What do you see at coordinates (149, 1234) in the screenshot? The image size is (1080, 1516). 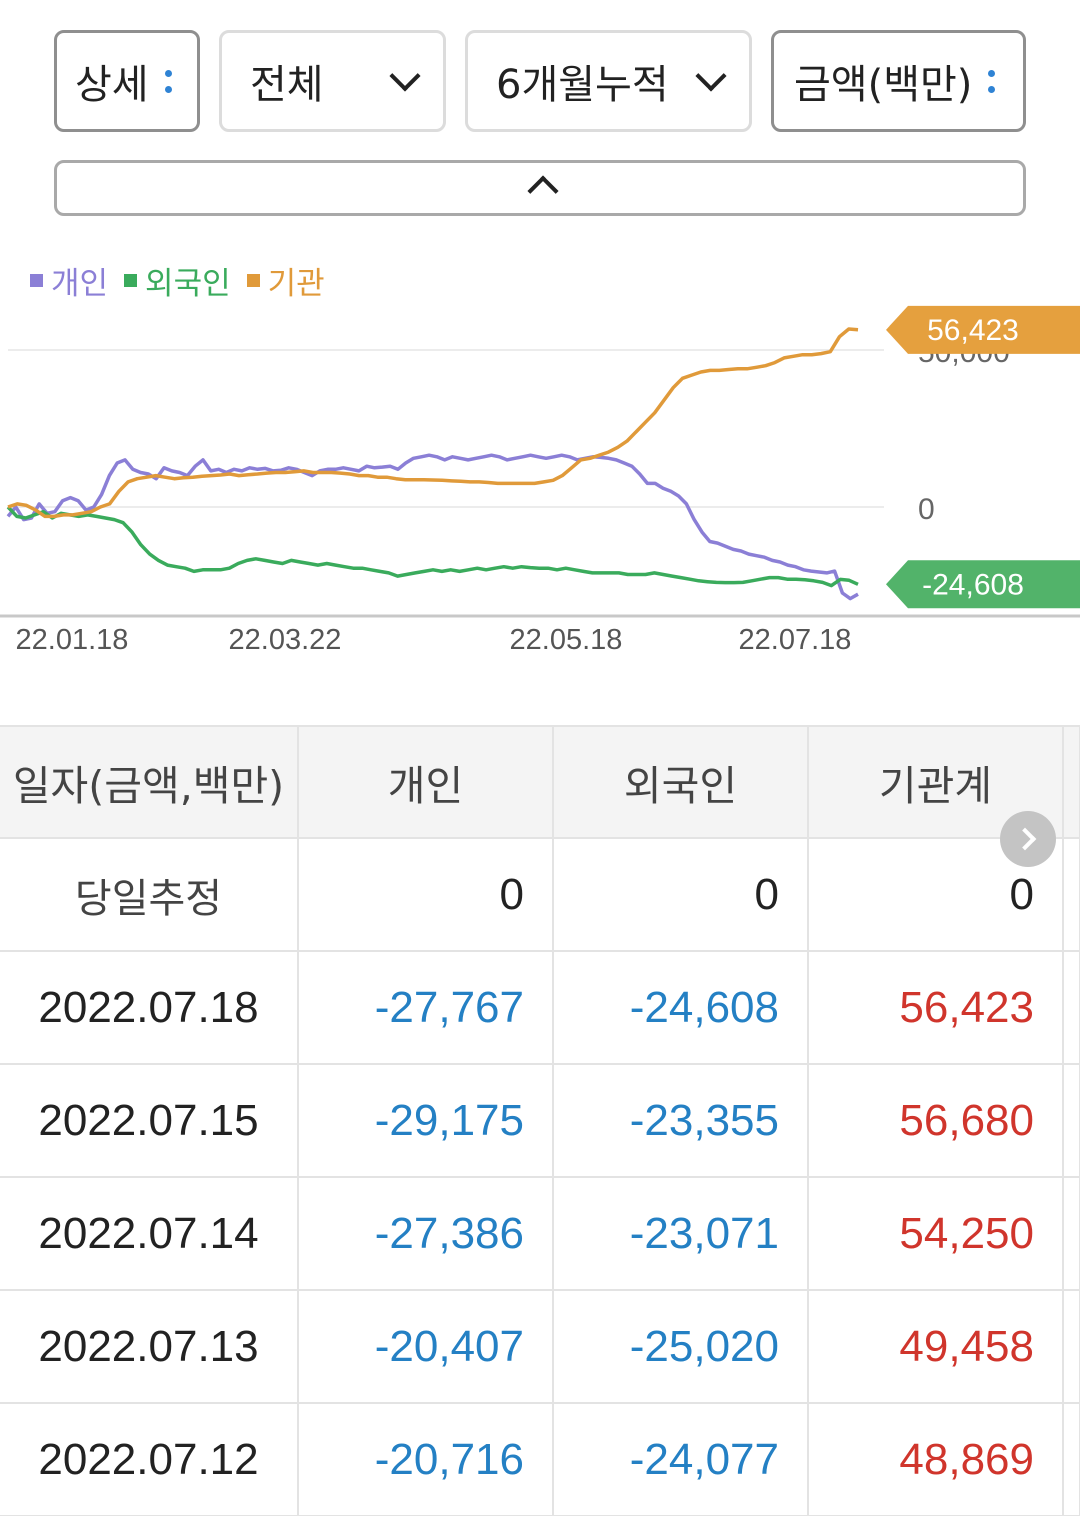 I see `row-date: 2022.07.14` at bounding box center [149, 1234].